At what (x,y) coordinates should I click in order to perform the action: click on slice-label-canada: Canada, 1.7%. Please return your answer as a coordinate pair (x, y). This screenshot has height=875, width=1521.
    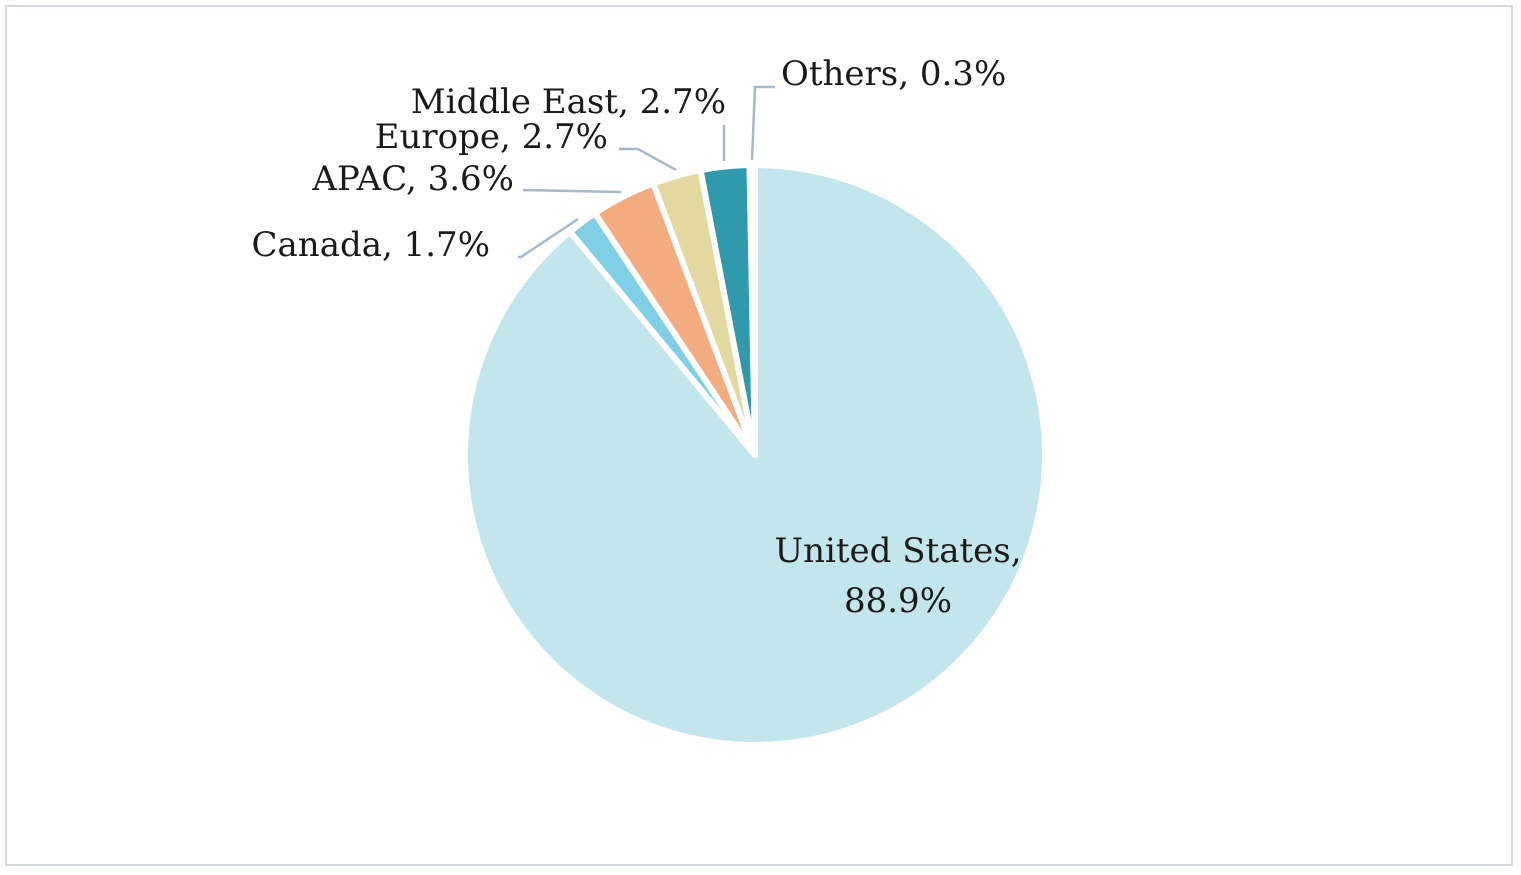
    Looking at the image, I should click on (371, 245).